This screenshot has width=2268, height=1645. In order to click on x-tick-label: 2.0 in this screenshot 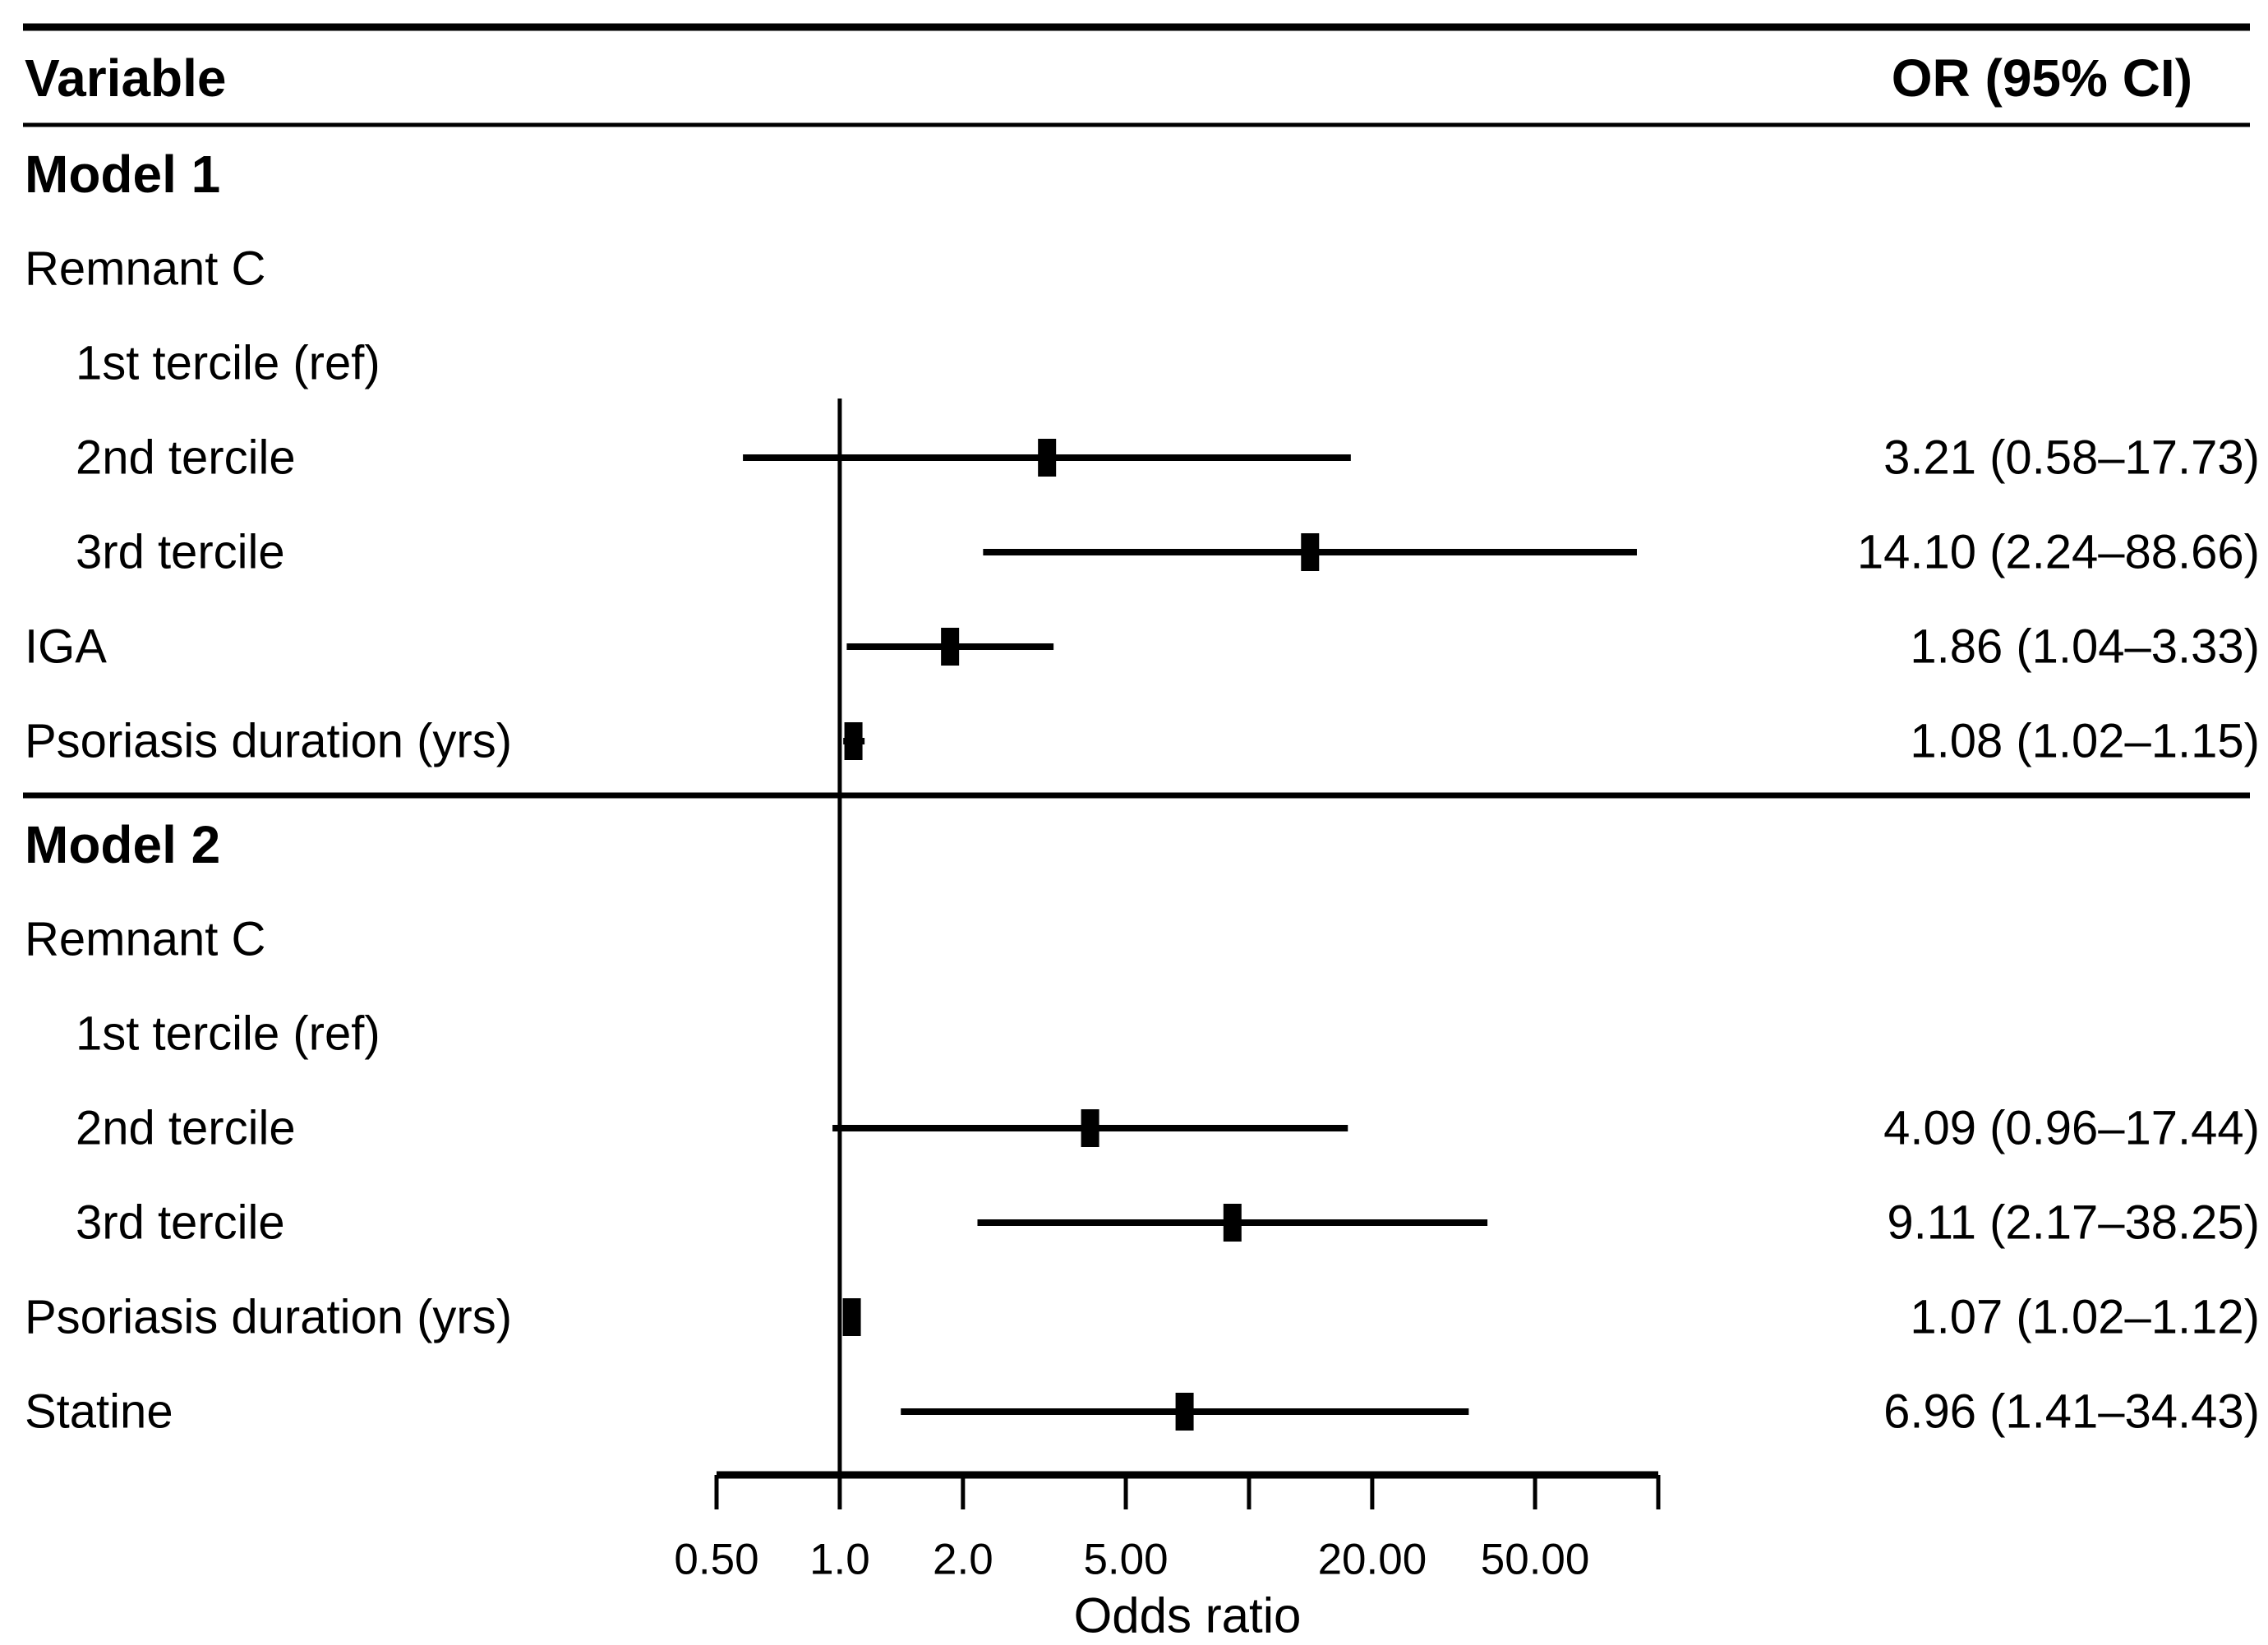, I will do `click(963, 1560)`.